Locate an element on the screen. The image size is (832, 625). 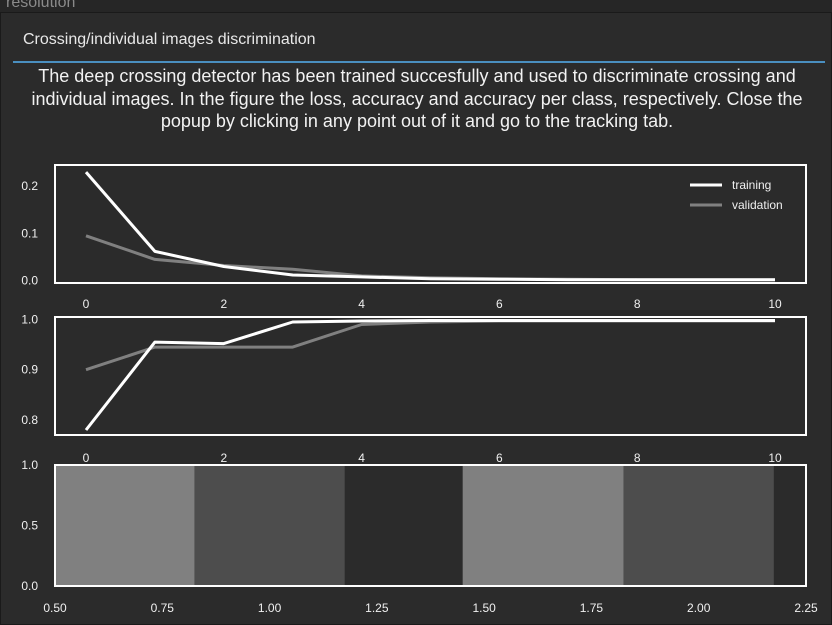
chart1-xtick-label: 10 is located at coordinates (775, 304).